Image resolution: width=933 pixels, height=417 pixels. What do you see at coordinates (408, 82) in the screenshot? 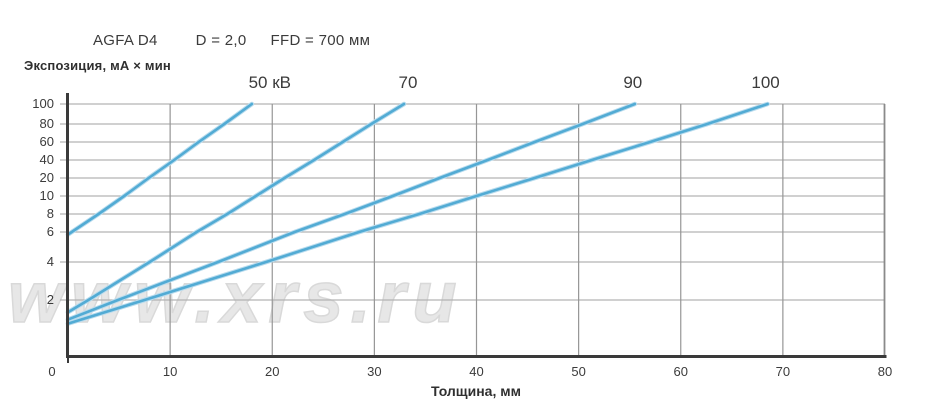
I see `curve-label-2: 70` at bounding box center [408, 82].